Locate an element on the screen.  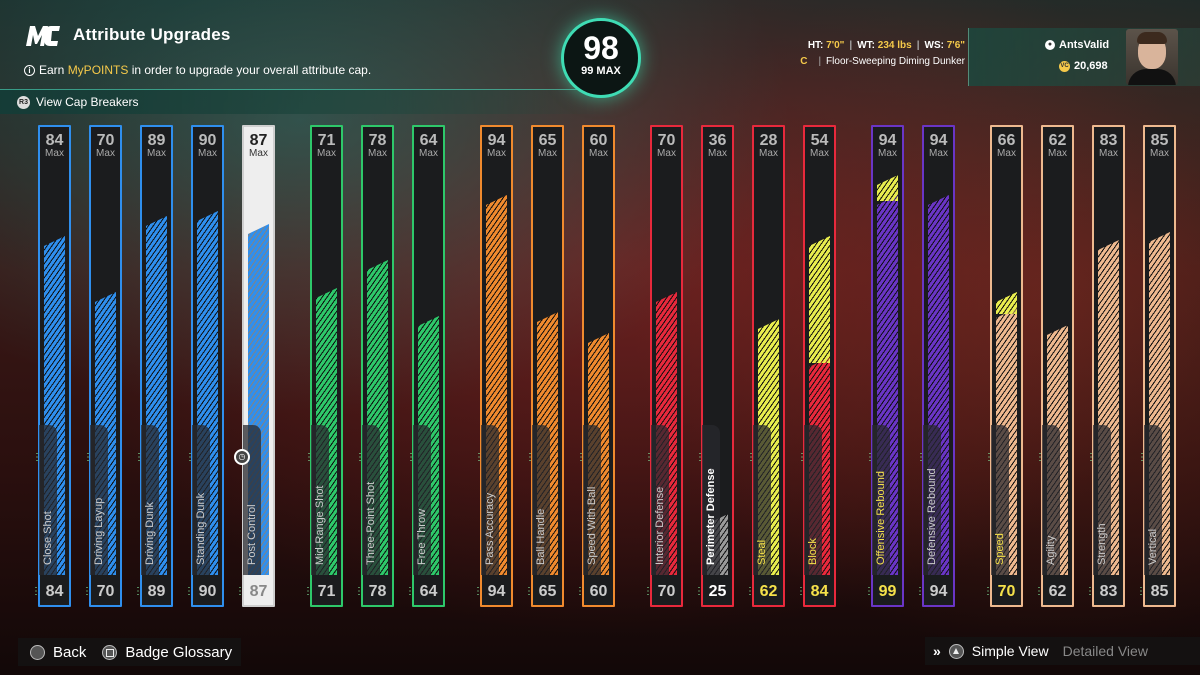
attribute-max: 28 Max is located at coordinates (768, 146).